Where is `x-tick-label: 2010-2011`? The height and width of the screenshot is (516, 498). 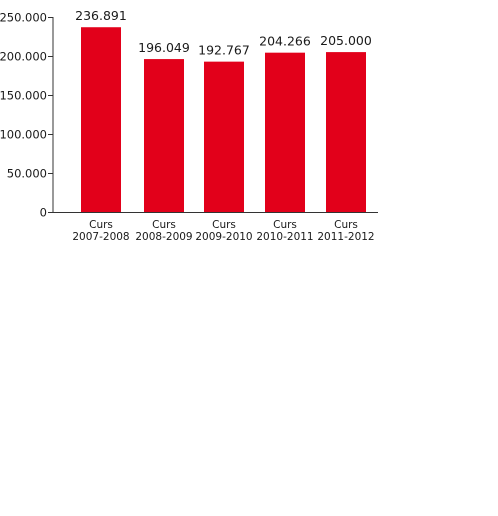
x-tick-label: 2010-2011 is located at coordinates (284, 237).